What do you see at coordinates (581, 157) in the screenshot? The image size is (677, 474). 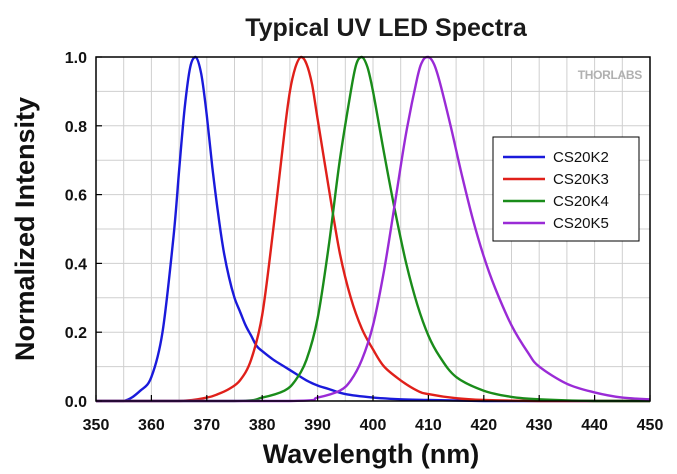 I see `legend-label-cs20k2: CS20K2` at bounding box center [581, 157].